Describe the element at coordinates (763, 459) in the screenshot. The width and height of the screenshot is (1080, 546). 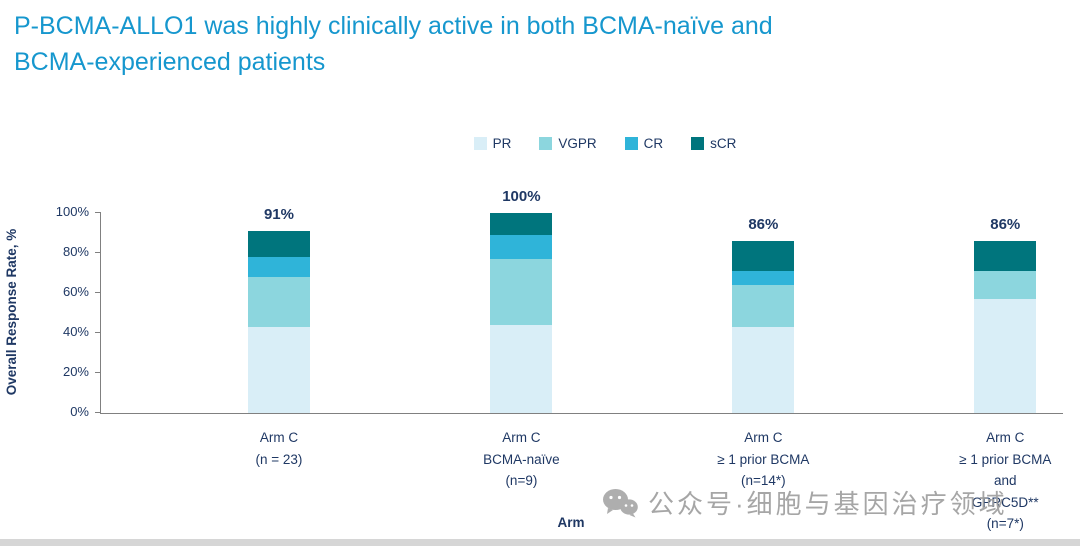
I see `x-category-label: Arm C ≥ 1 prior BCMA (n=14*)` at that location.